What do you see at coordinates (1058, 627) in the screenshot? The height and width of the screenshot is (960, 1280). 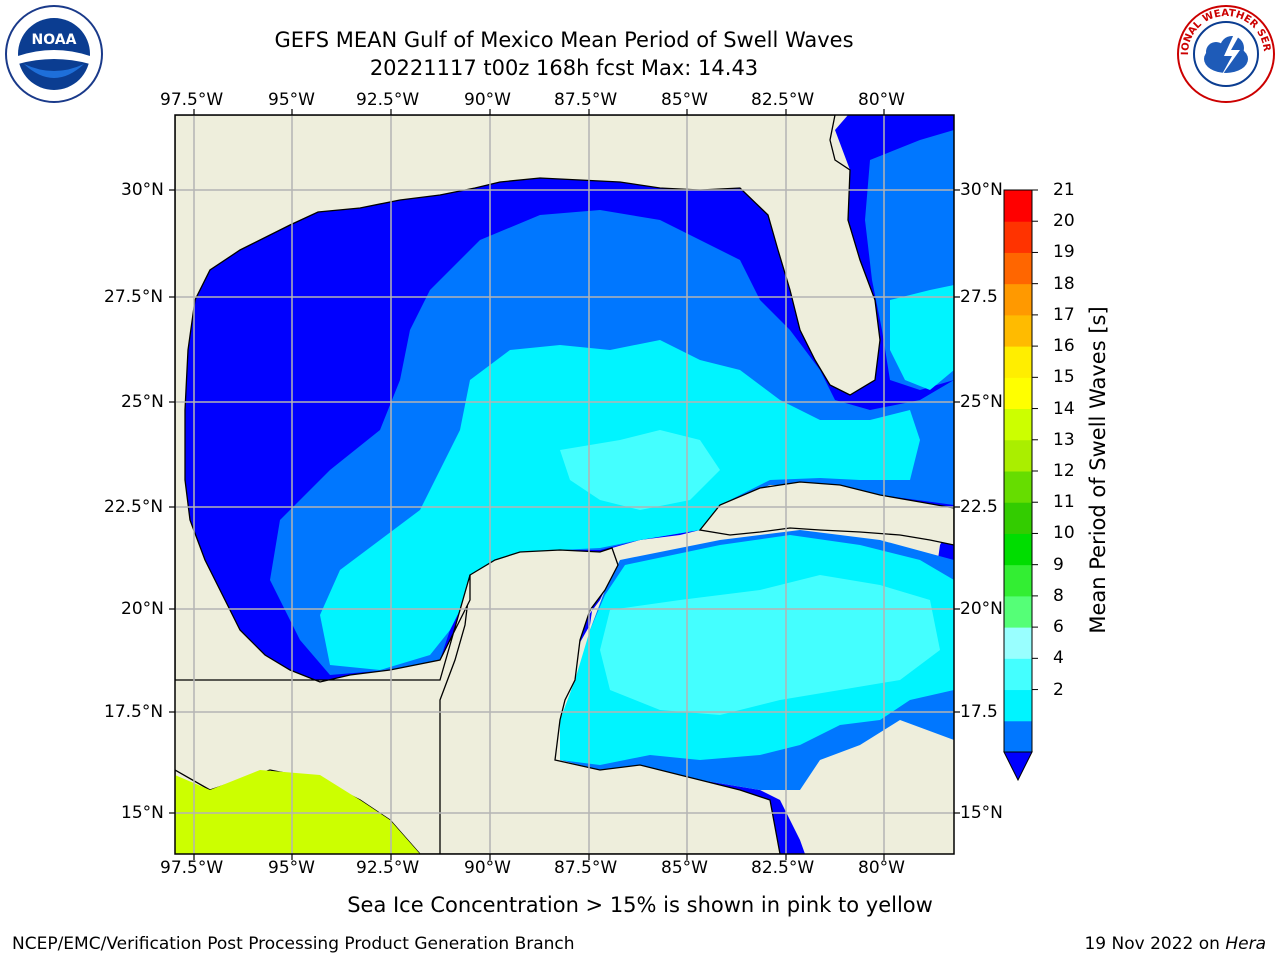 I see `colorbar-tick-label: 6` at bounding box center [1058, 627].